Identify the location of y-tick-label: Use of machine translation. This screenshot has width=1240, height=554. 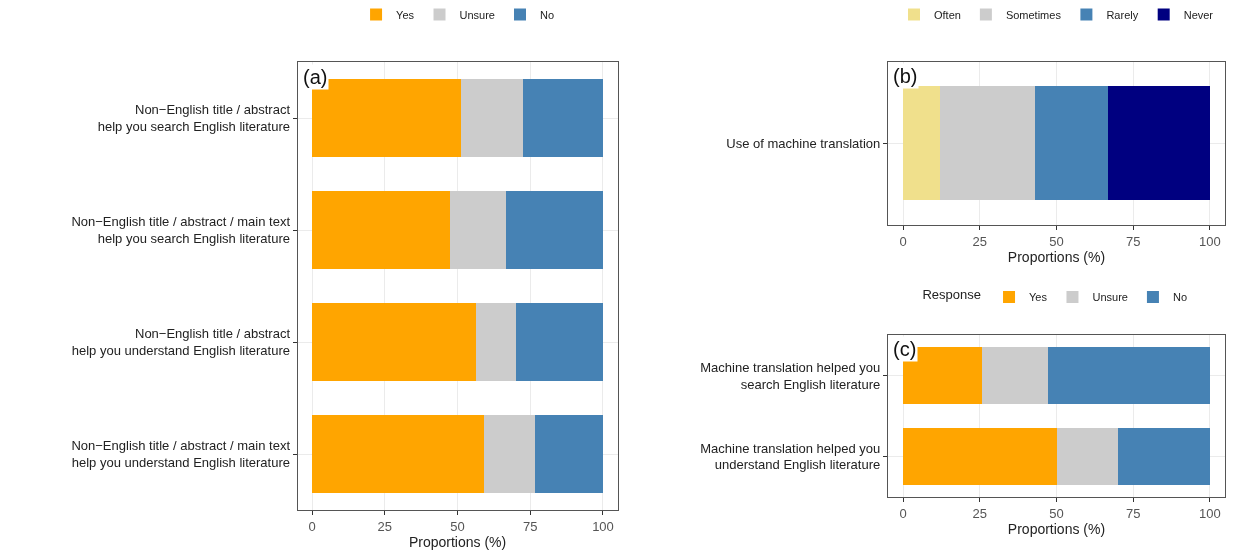
(803, 144).